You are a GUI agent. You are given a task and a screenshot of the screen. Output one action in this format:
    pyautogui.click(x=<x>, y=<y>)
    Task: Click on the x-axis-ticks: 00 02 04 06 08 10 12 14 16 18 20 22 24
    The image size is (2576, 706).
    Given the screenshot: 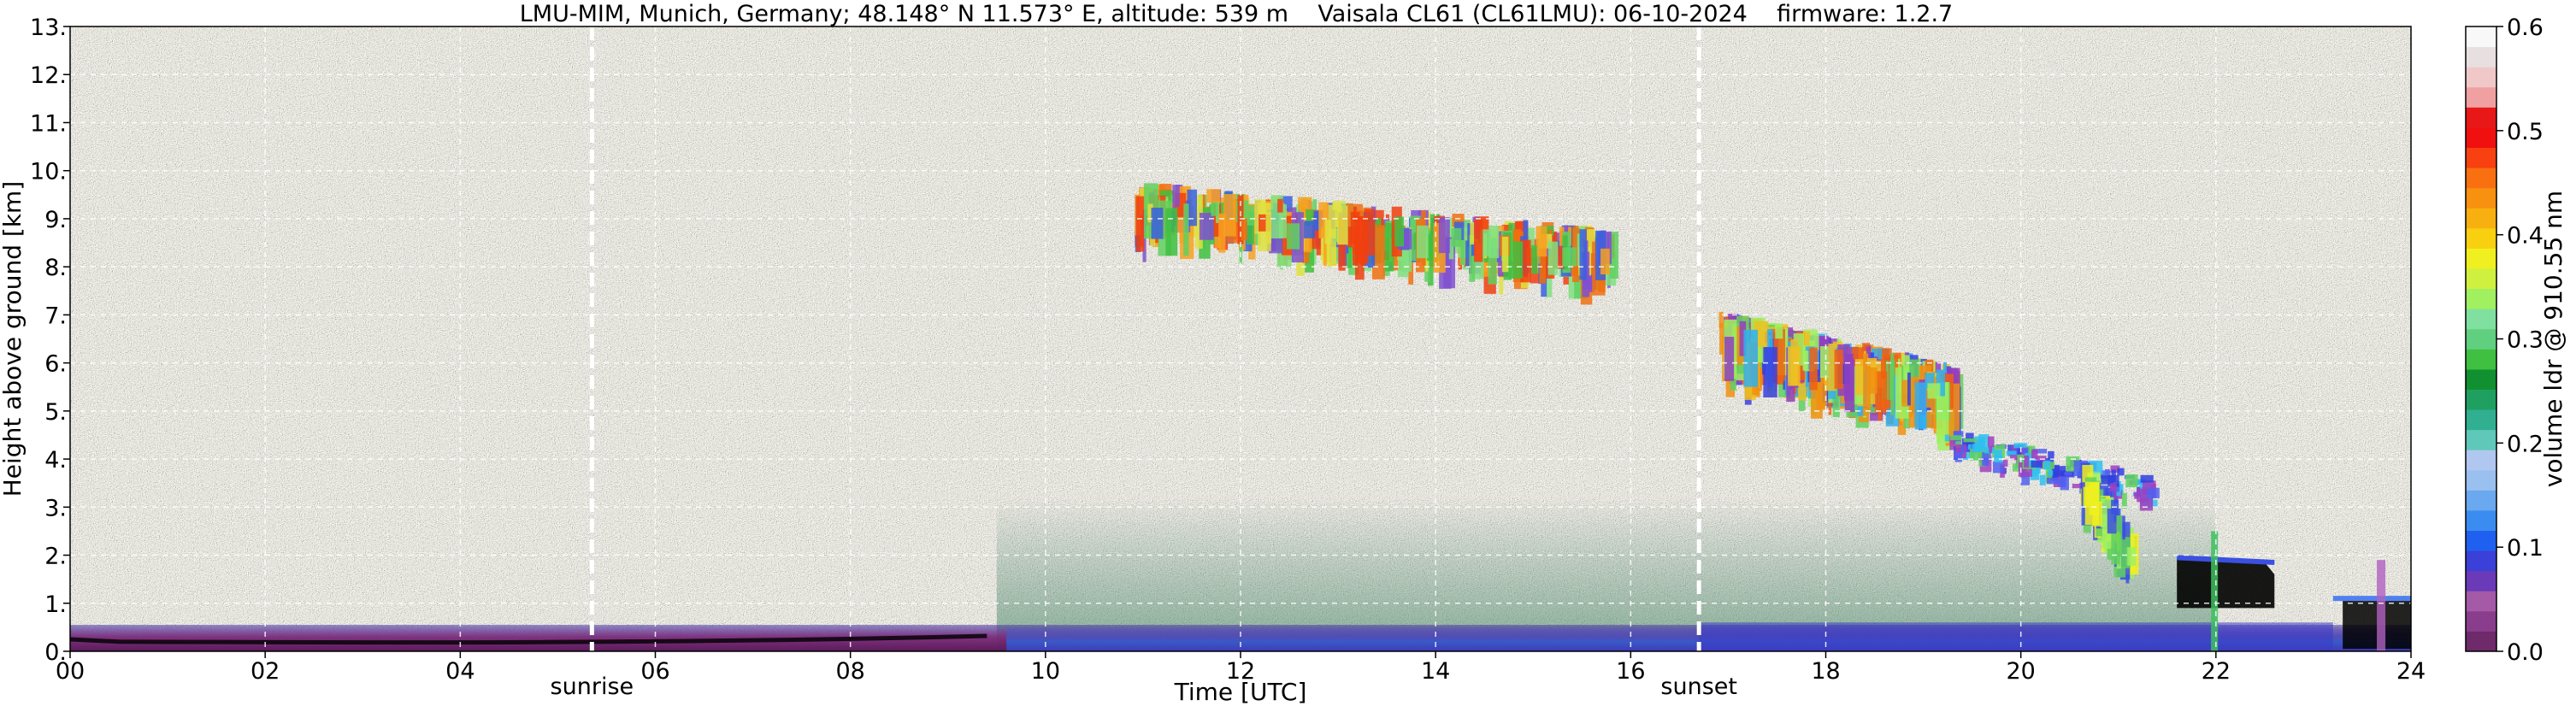 What is the action you would take?
    pyautogui.click(x=1241, y=668)
    